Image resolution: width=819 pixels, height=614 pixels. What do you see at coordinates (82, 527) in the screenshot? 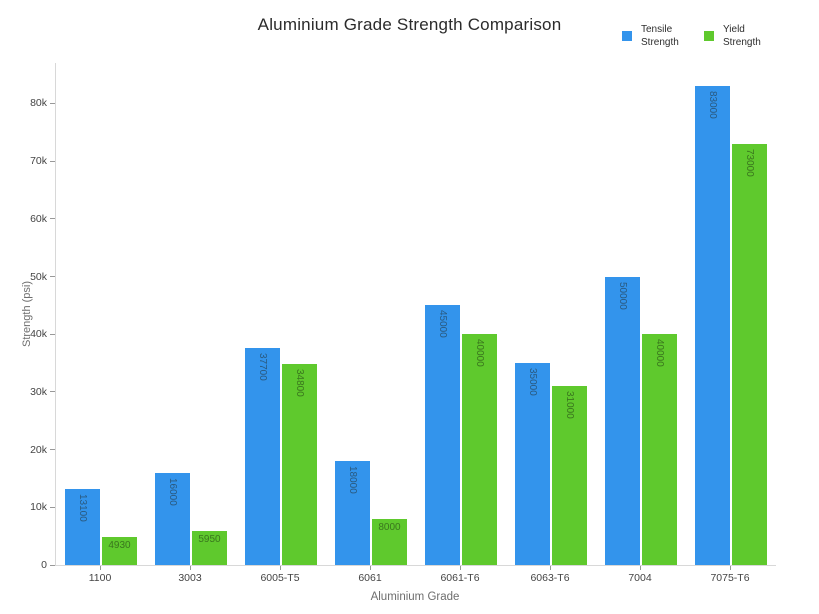
I see `bar-tensile-strength-1100: 13100` at bounding box center [82, 527].